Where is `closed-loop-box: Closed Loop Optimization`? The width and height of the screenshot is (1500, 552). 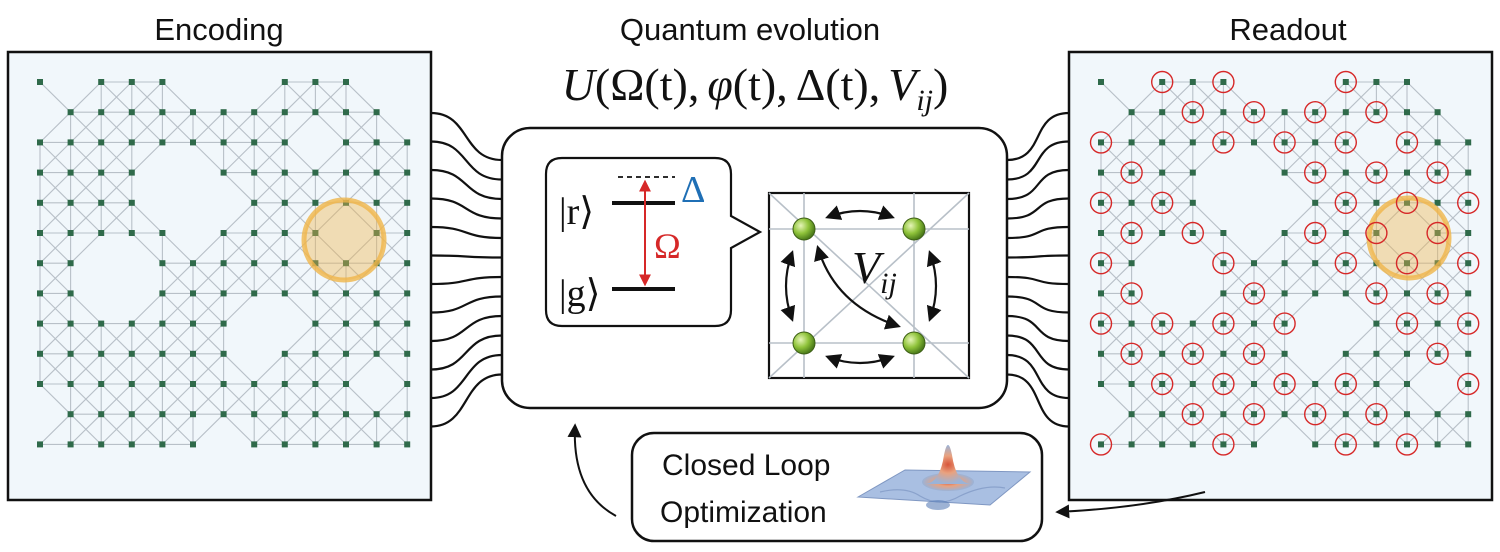 closed-loop-box: Closed Loop Optimization is located at coordinates (837, 487).